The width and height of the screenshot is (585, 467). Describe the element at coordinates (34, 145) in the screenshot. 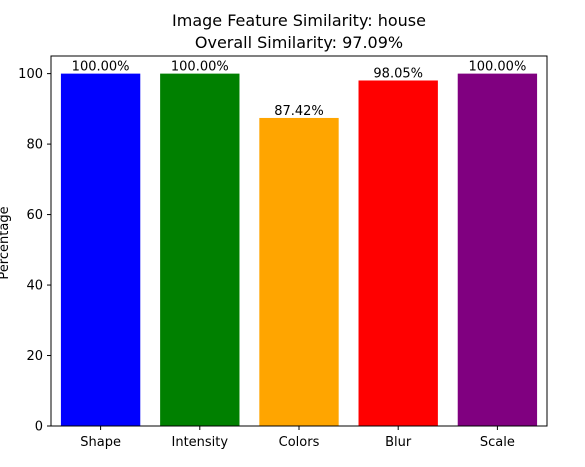

I see `y-tick-label: 80` at that location.